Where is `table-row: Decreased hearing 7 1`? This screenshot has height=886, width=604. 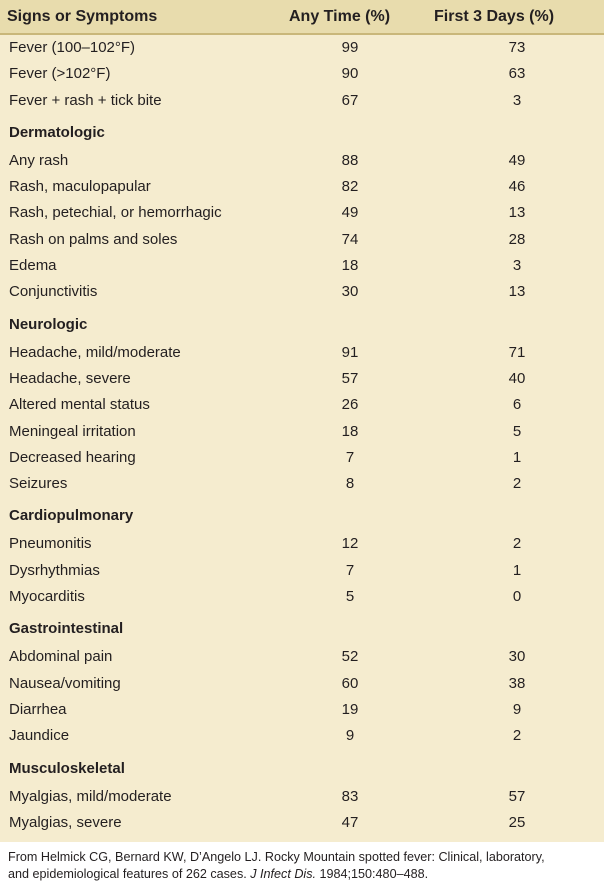 table-row: Decreased hearing 7 1 is located at coordinates (302, 458).